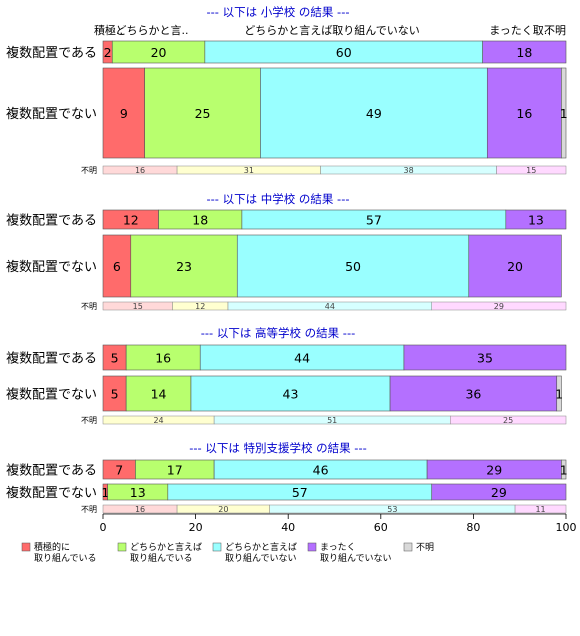 This screenshot has height=636, width=580. I want to click on unknown-value-label: 25, so click(508, 420).